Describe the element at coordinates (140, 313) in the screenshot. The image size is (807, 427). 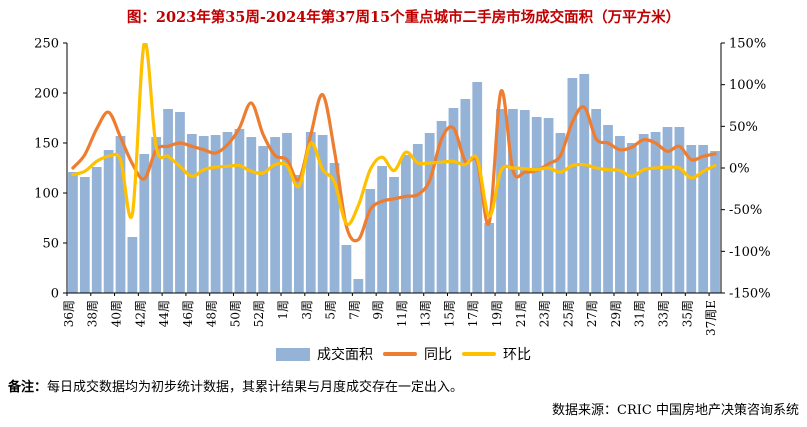
I see `x-axis-tick-label: 42周` at that location.